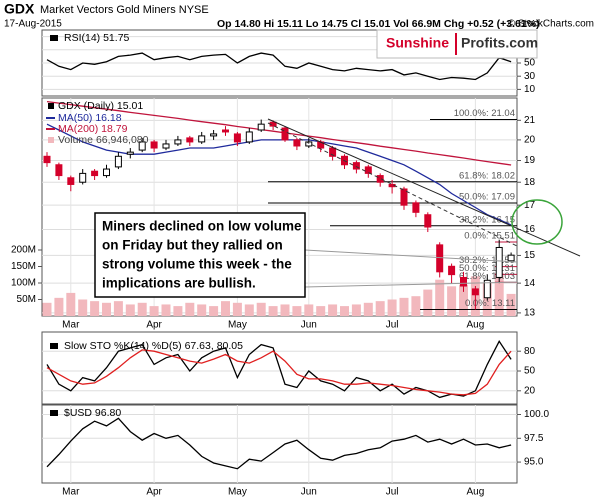 This screenshot has width=600, height=500. Describe the element at coordinates (23, 283) in the screenshot. I see `volume-tick-label: 100M` at that location.